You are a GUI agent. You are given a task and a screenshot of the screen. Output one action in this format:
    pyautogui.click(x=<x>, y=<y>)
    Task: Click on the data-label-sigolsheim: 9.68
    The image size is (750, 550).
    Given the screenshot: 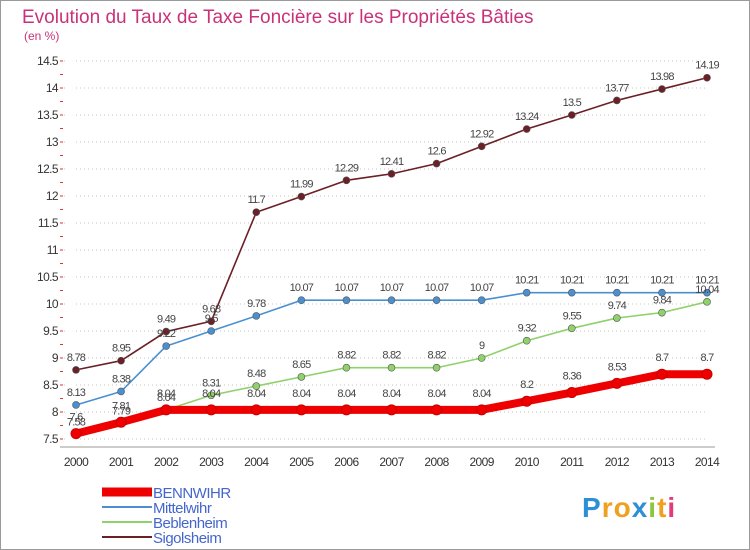 What is the action you would take?
    pyautogui.click(x=211, y=309)
    